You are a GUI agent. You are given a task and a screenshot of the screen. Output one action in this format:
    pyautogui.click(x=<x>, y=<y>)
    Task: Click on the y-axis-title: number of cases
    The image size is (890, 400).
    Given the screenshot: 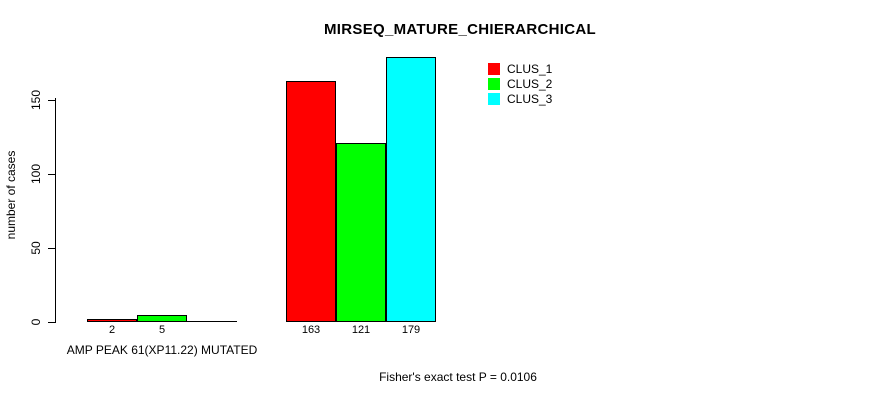 What is the action you would take?
    pyautogui.click(x=11, y=195)
    